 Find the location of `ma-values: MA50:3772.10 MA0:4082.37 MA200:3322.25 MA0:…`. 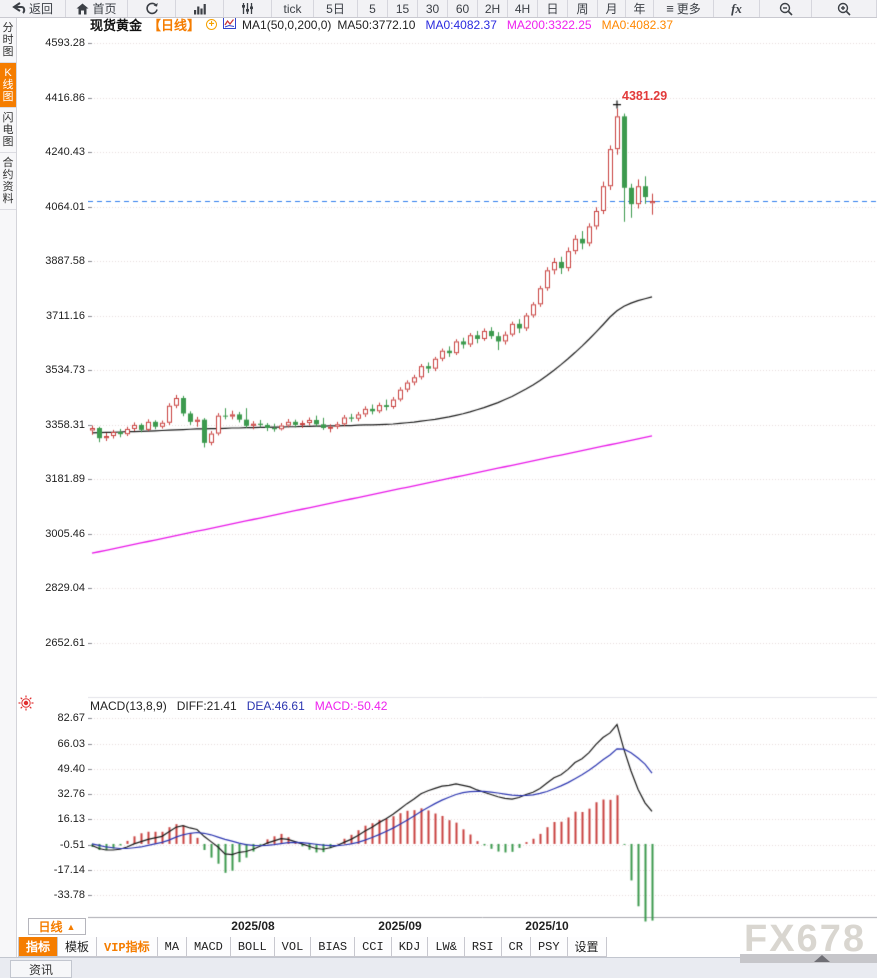

ma-values: MA50:3772.10 MA0:4082.37 MA200:3322.25 MA0:… is located at coordinates (505, 25).